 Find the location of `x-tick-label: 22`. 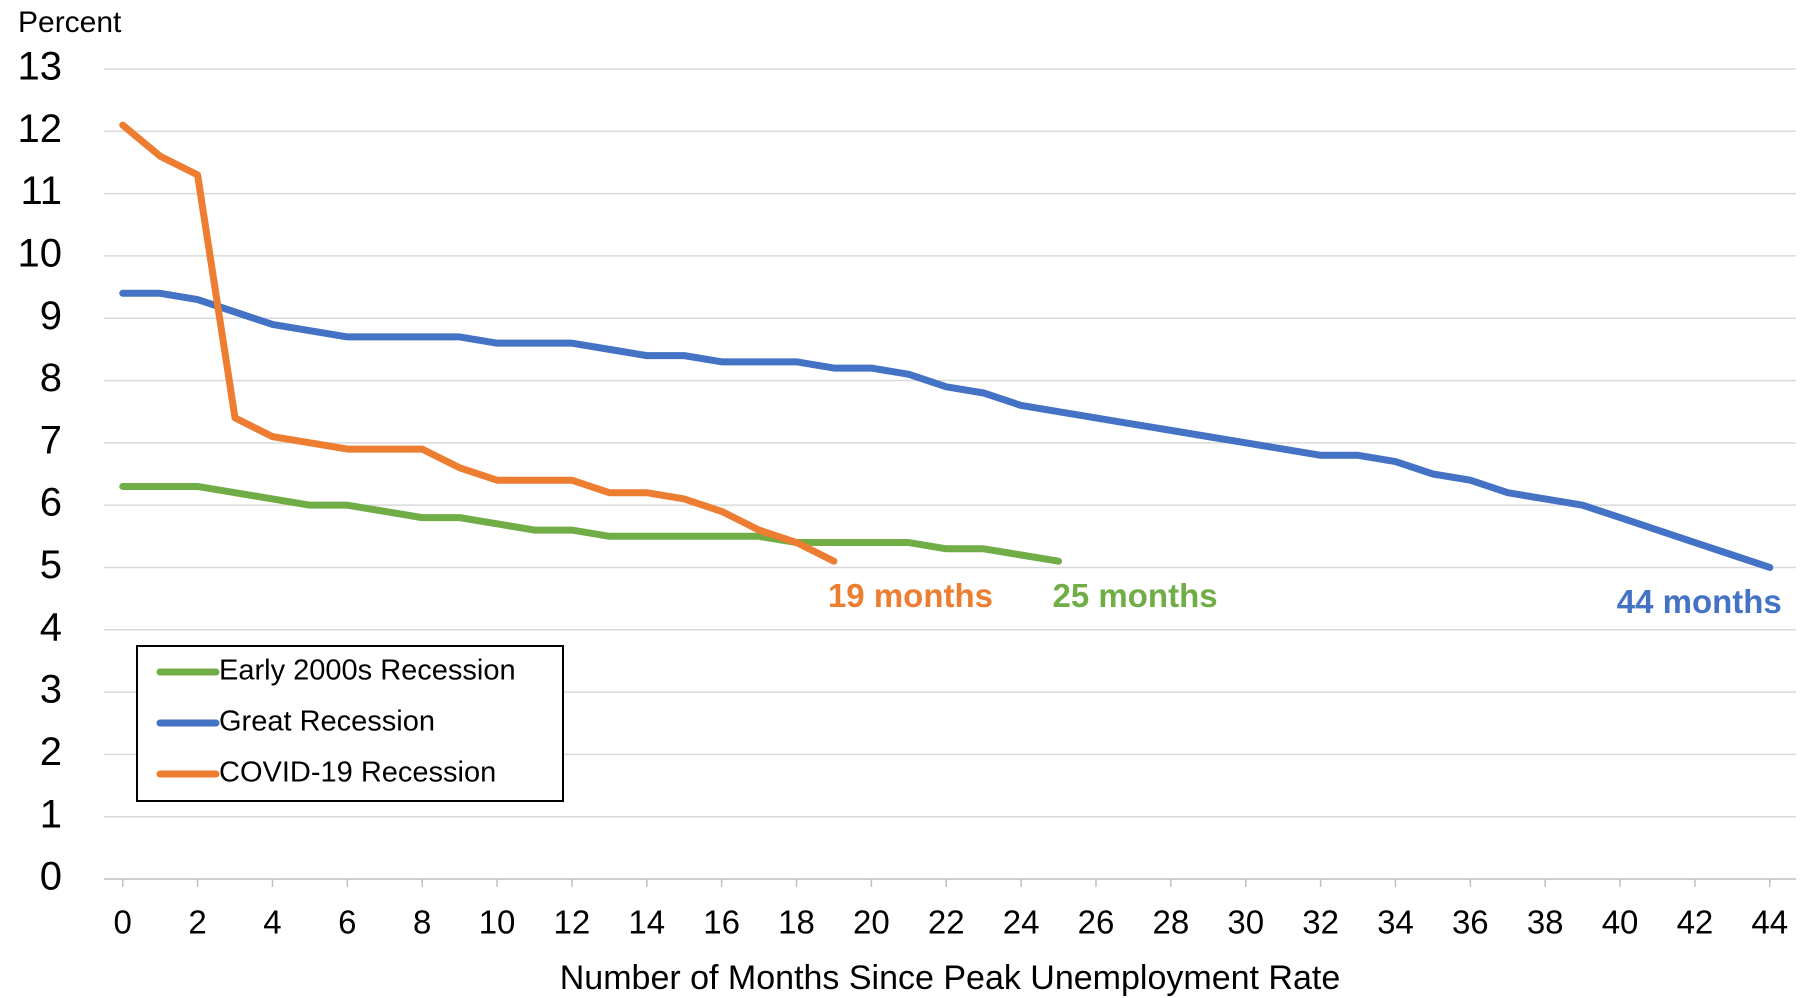

x-tick-label: 22 is located at coordinates (946, 922).